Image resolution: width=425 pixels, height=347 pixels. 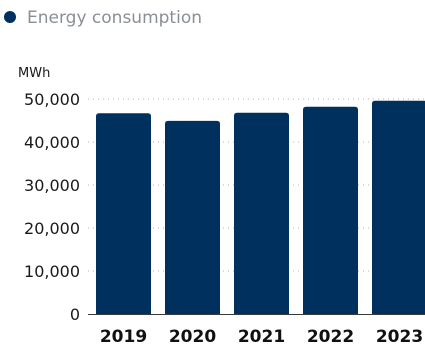 I want to click on x-tick-label-2021: 2021, so click(x=261, y=337).